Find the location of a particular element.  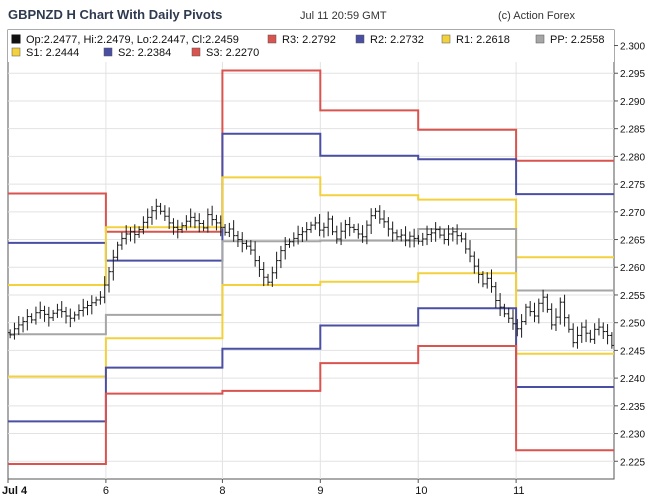

legend-label: S1: 2.2444 is located at coordinates (52, 53).